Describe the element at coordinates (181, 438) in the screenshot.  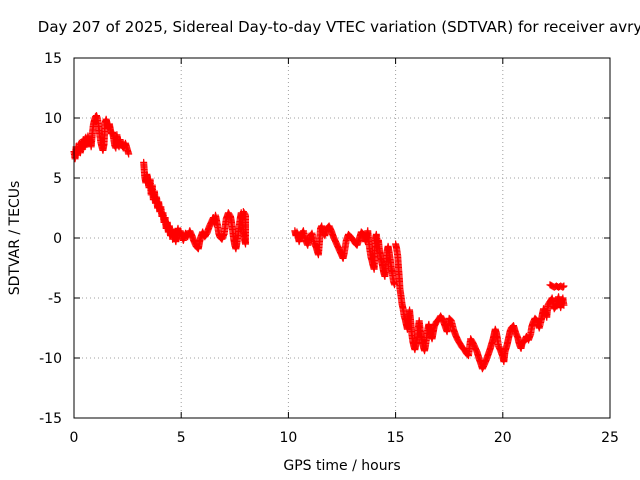
I see `x-tick-label: 5` at that location.